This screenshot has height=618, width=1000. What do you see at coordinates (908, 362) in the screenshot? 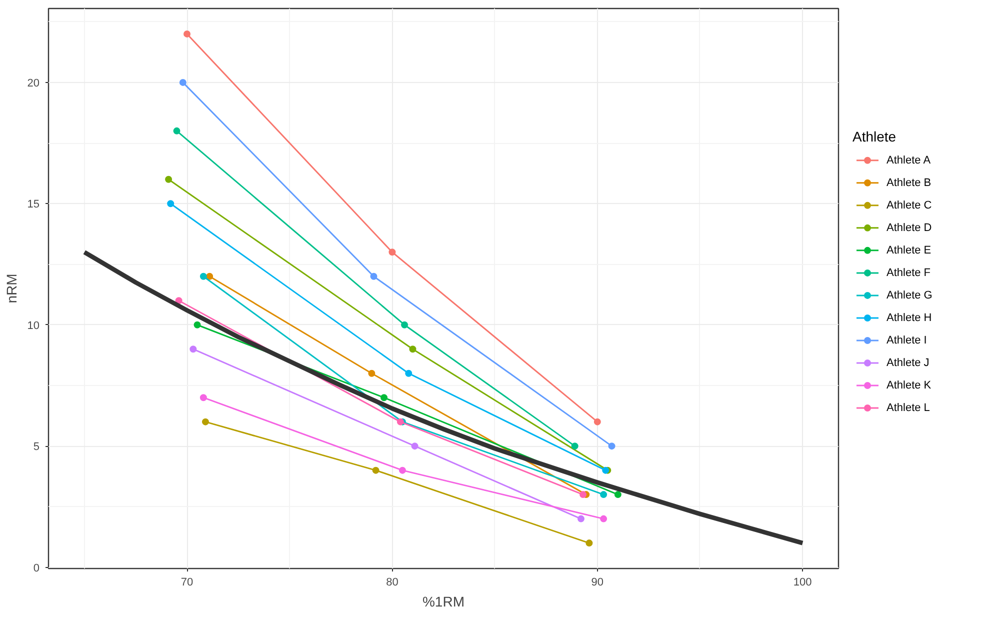
I see `legend-label: Athlete J` at bounding box center [908, 362].